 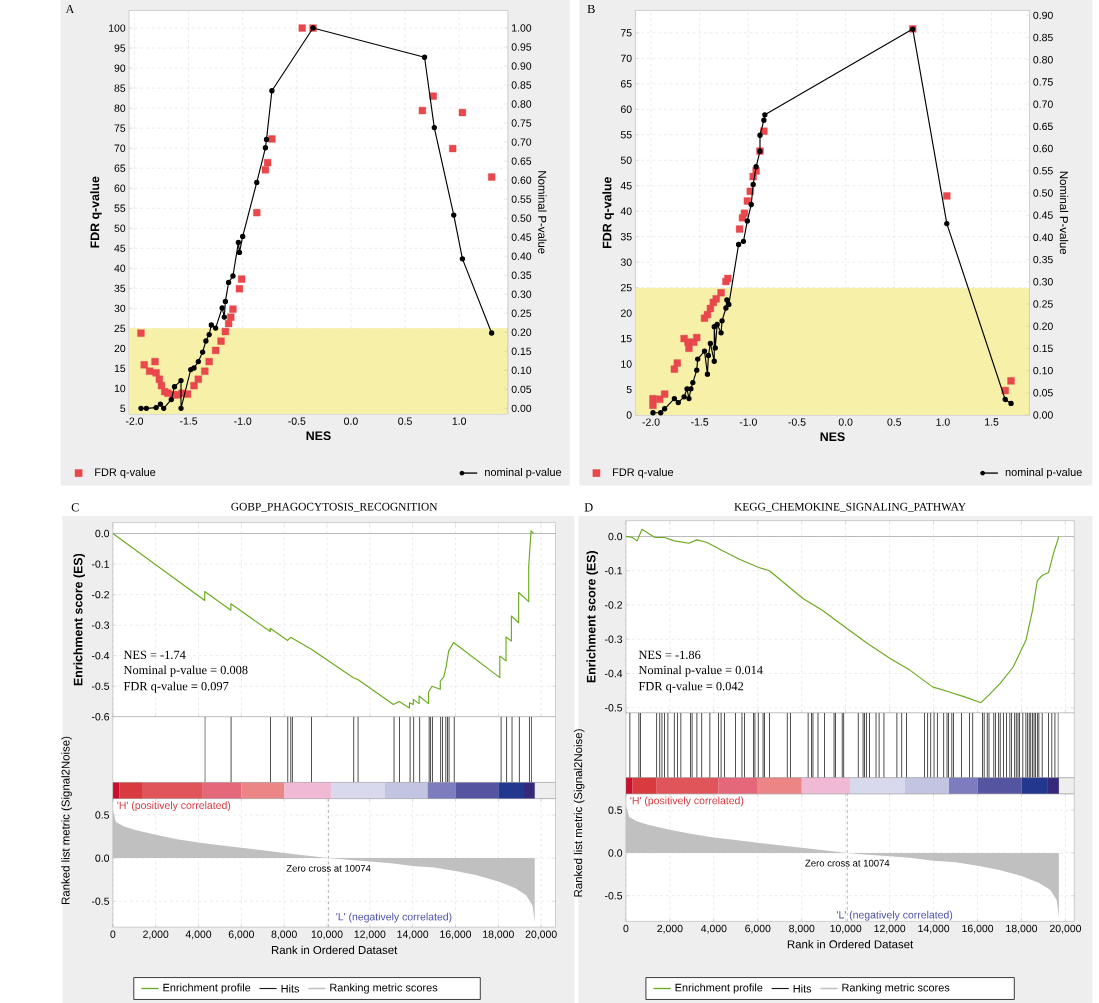 I want to click on y2-tick-label: 0.95, so click(x=521, y=47).